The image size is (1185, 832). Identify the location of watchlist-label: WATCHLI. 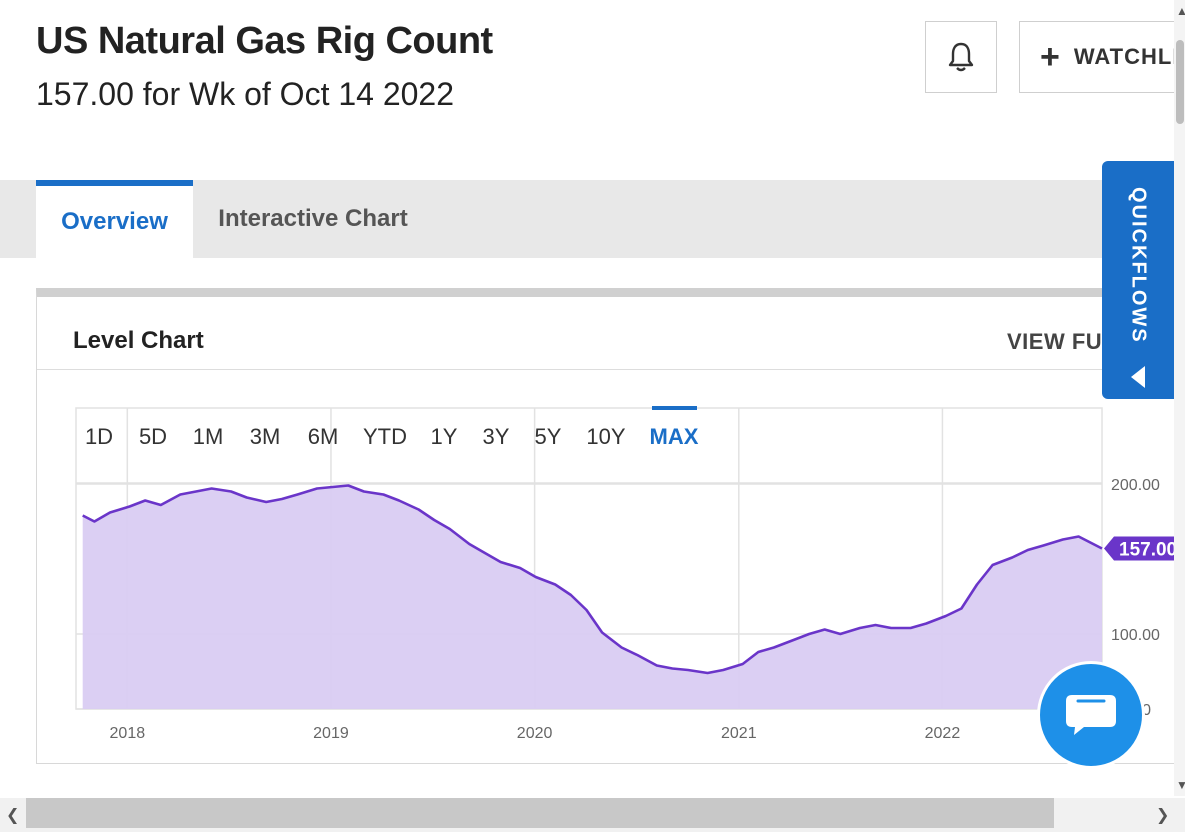
(1126, 56).